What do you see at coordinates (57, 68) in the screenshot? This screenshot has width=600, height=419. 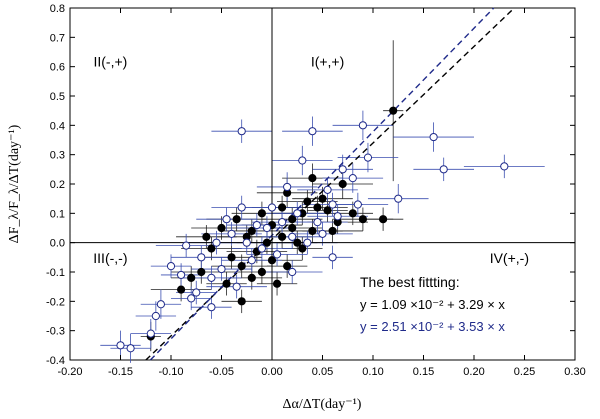 I see `y-tick-label: 0.6` at bounding box center [57, 68].